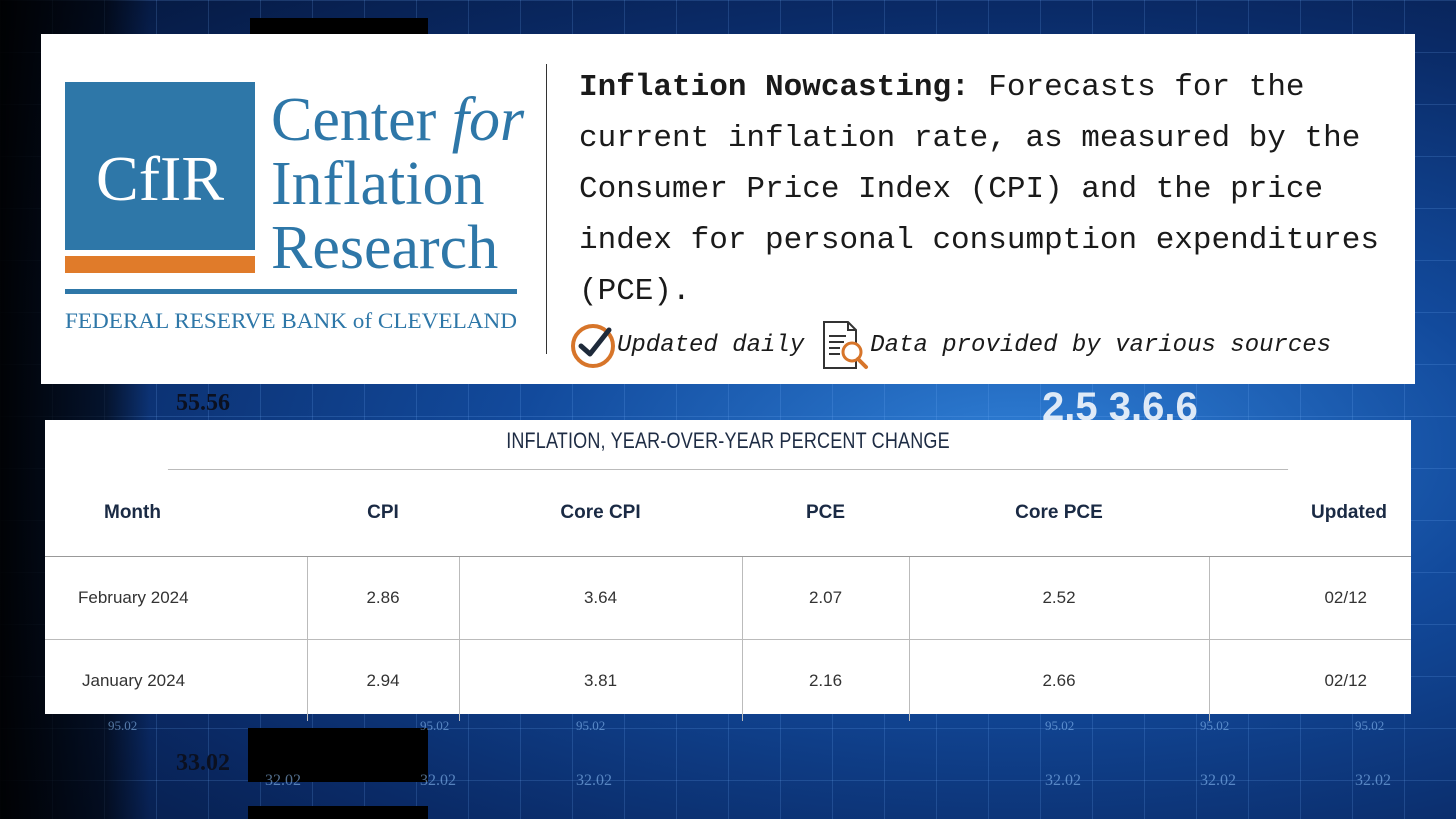 The height and width of the screenshot is (819, 1456). I want to click on table-row: February 2024 2.86 3.64 2.07 2.52 02/12, so click(728, 598).